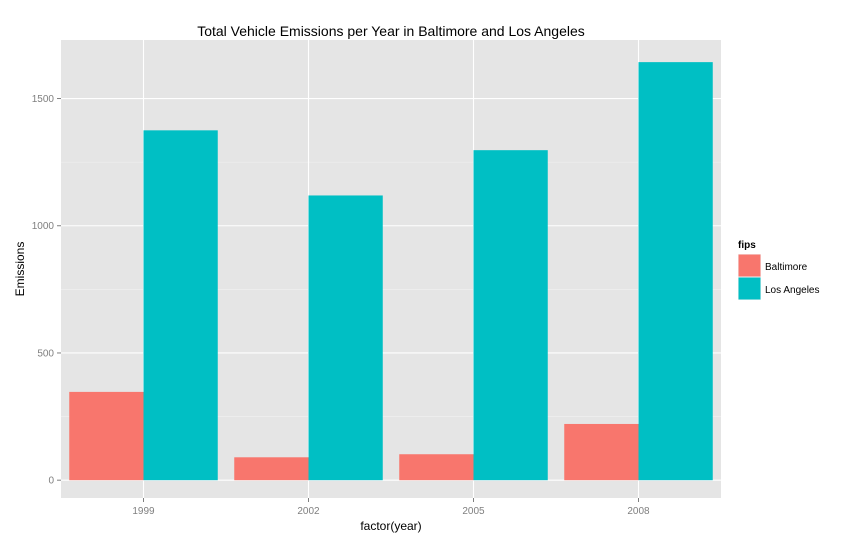 Image resolution: width=858 pixels, height=550 pixels. Describe the element at coordinates (143, 511) in the screenshot. I see `x-tick-label: 1999` at that location.